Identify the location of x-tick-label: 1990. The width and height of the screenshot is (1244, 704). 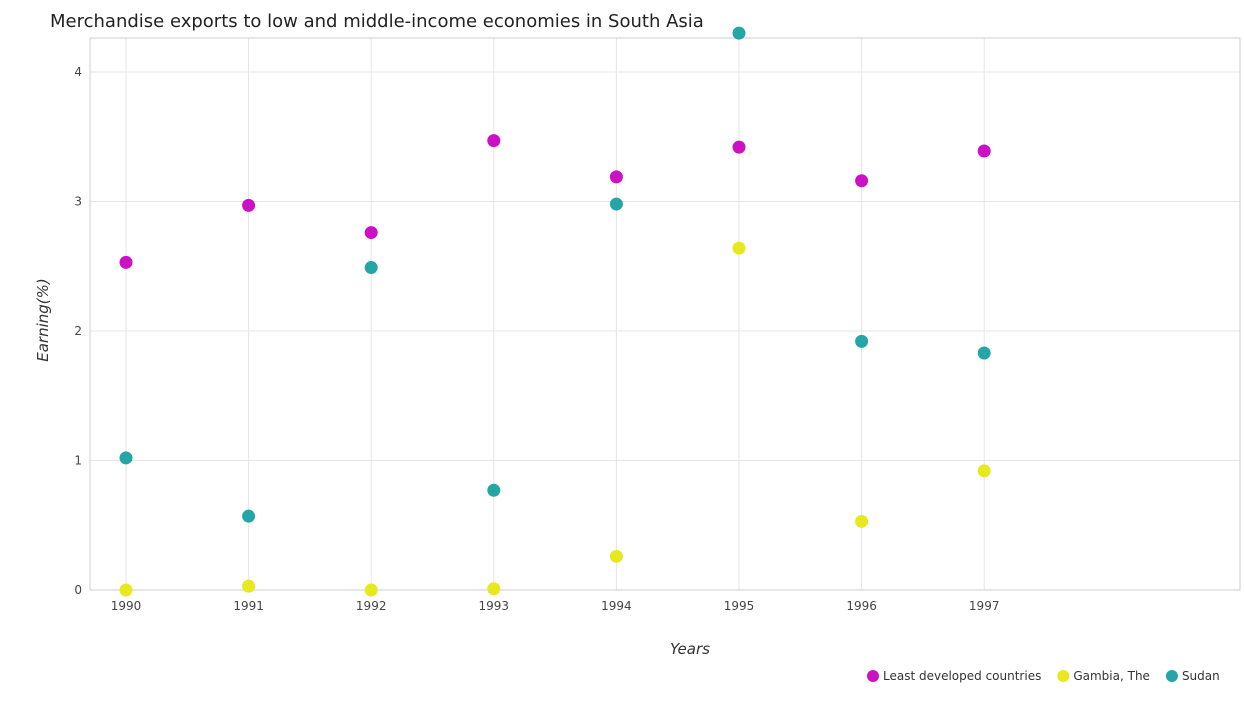
(126, 606).